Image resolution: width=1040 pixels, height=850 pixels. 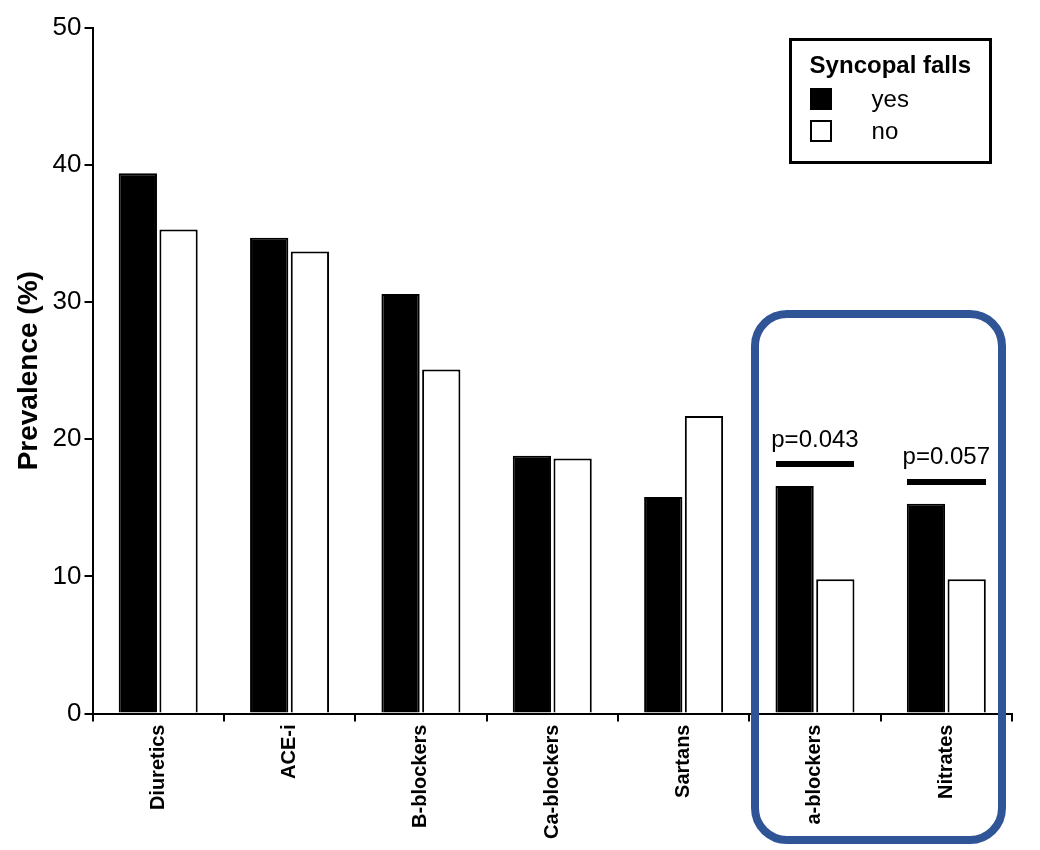 What do you see at coordinates (944, 761) in the screenshot?
I see `x-tick-label: Nitrates` at bounding box center [944, 761].